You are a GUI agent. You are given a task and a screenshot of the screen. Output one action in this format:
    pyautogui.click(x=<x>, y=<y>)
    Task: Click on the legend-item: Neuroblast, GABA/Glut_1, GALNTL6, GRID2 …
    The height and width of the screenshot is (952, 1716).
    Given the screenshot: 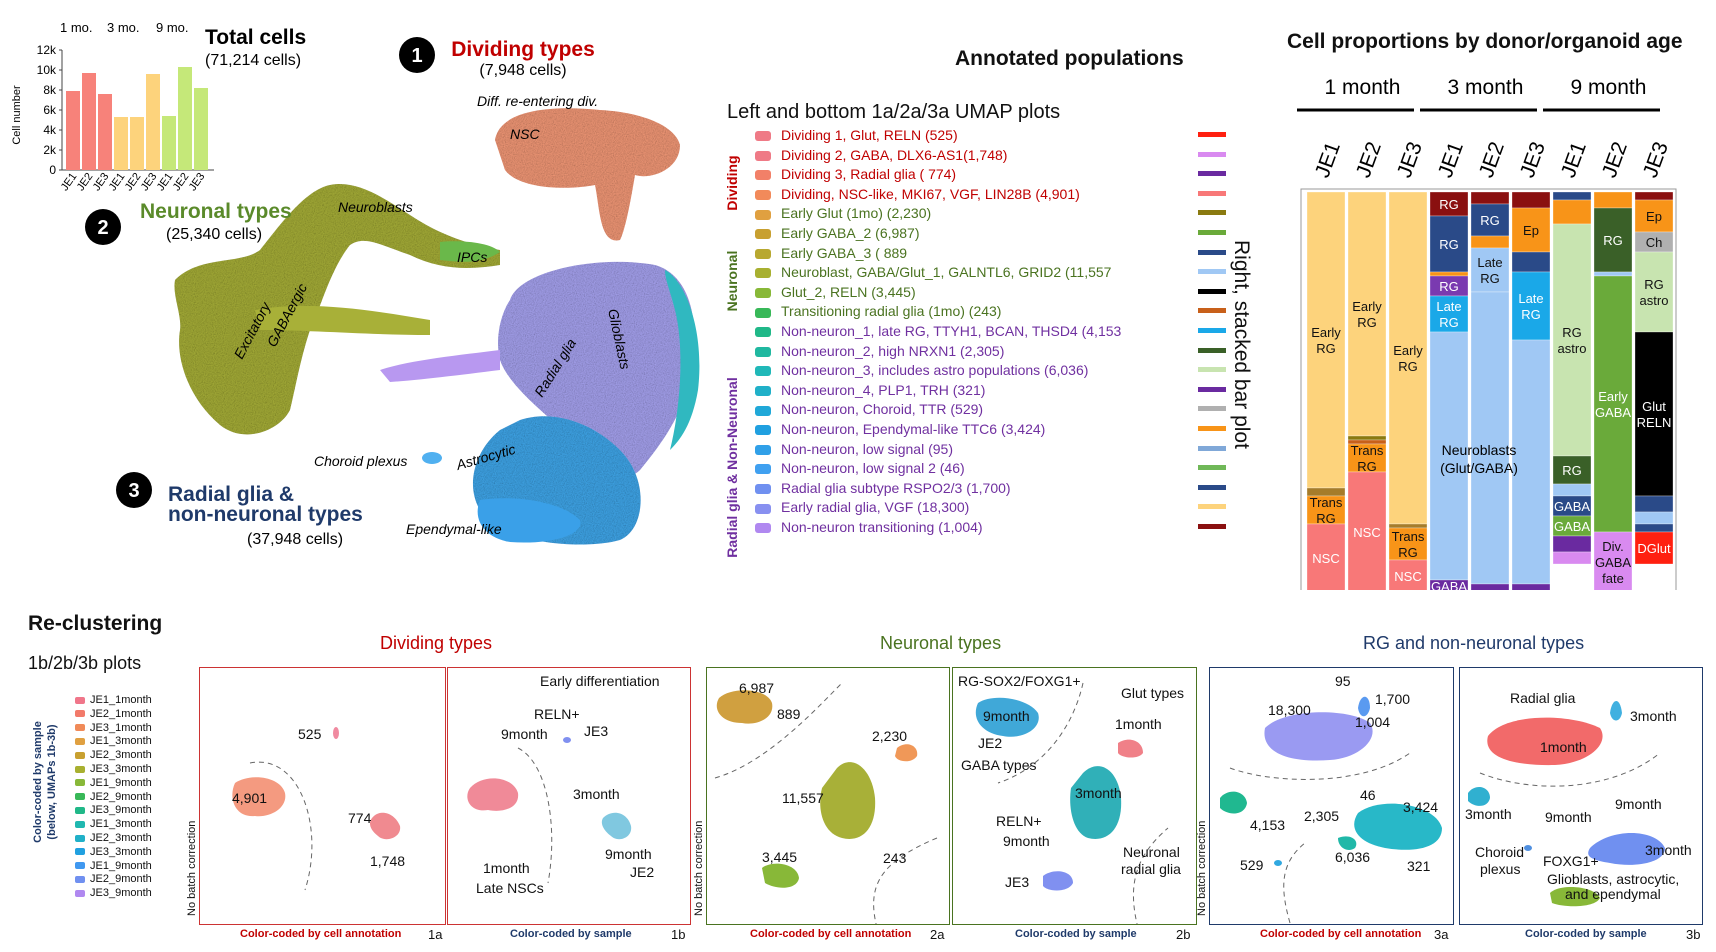 What is the action you would take?
    pyautogui.click(x=933, y=274)
    